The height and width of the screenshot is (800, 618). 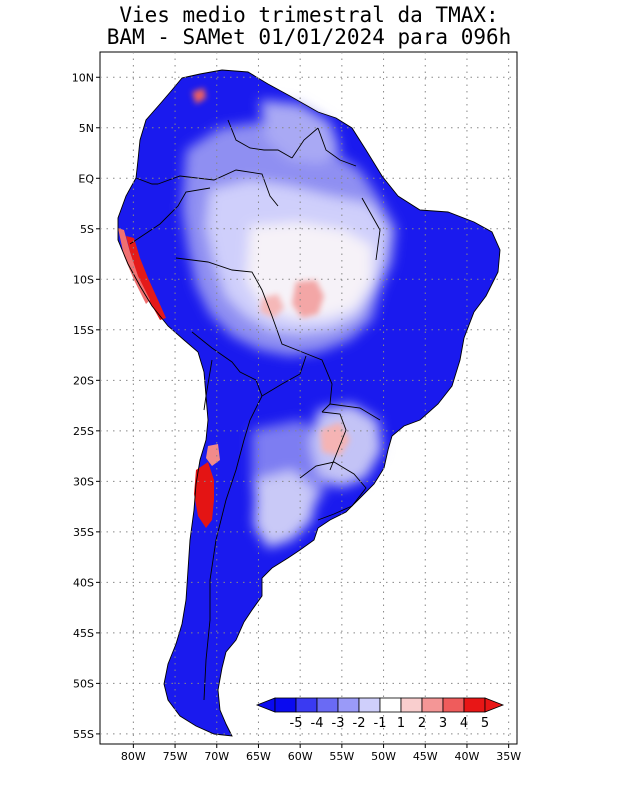 I want to click on lon-label: 70W, so click(x=216, y=756).